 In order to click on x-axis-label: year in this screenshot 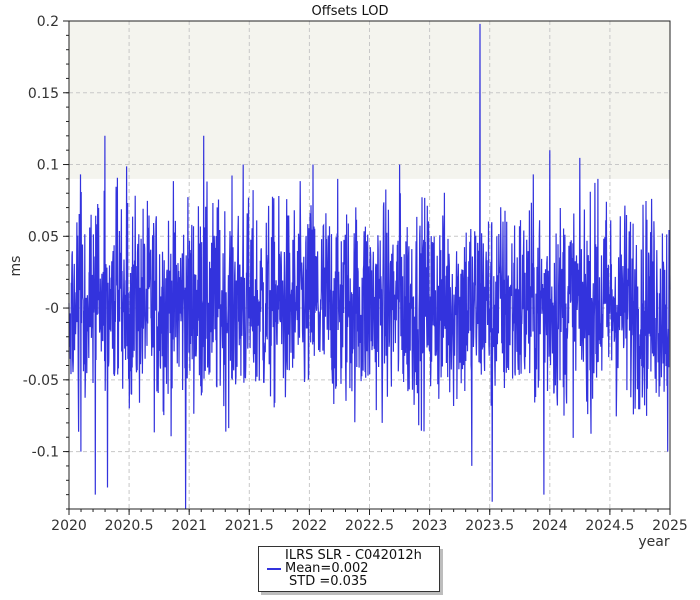, I will do `click(653, 542)`.